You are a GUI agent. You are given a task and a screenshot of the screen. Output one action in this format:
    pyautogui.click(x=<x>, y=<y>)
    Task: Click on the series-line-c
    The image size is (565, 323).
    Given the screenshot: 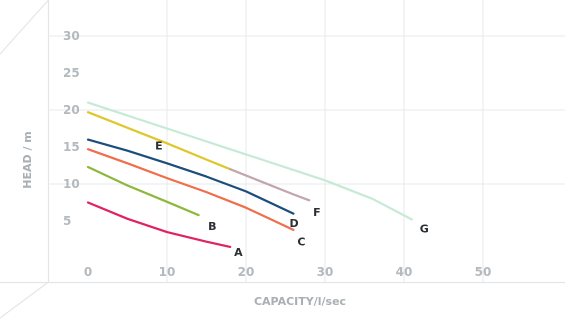 What is the action you would take?
    pyautogui.click(x=190, y=189)
    